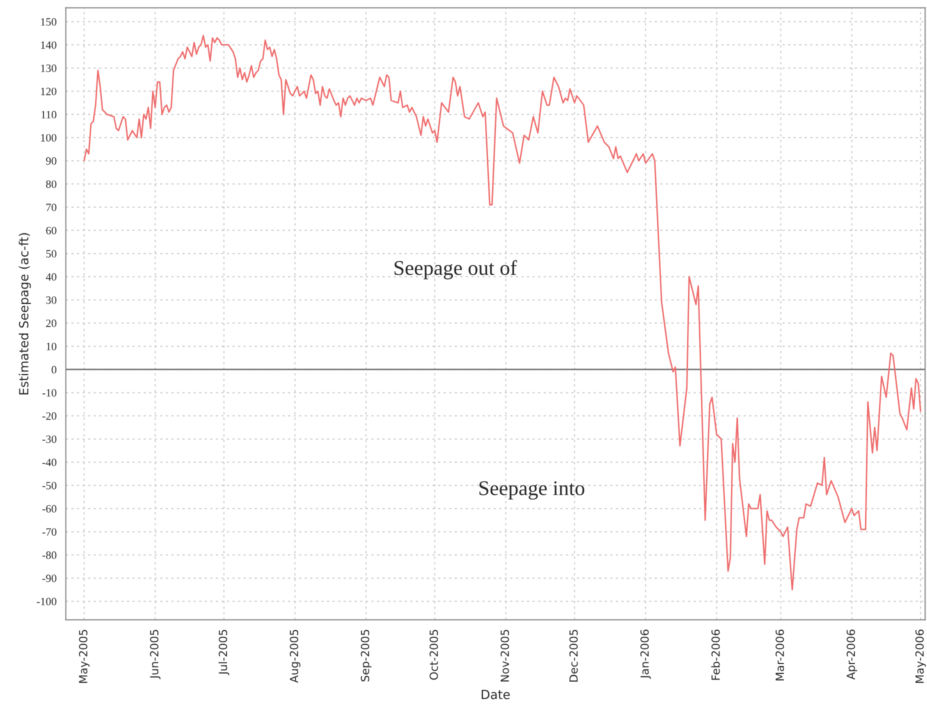  Describe the element at coordinates (49, 509) in the screenshot. I see `y-tick-label: -60` at that location.